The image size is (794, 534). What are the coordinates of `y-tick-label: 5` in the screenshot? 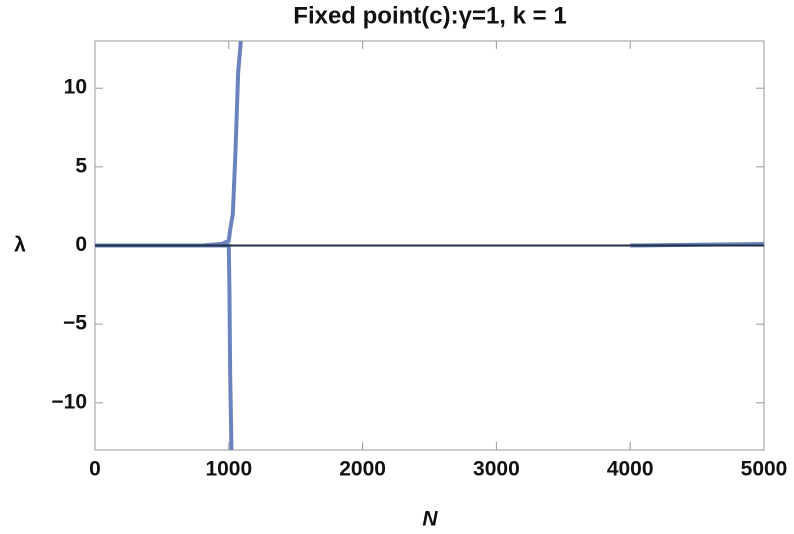 It's located at (81, 165).